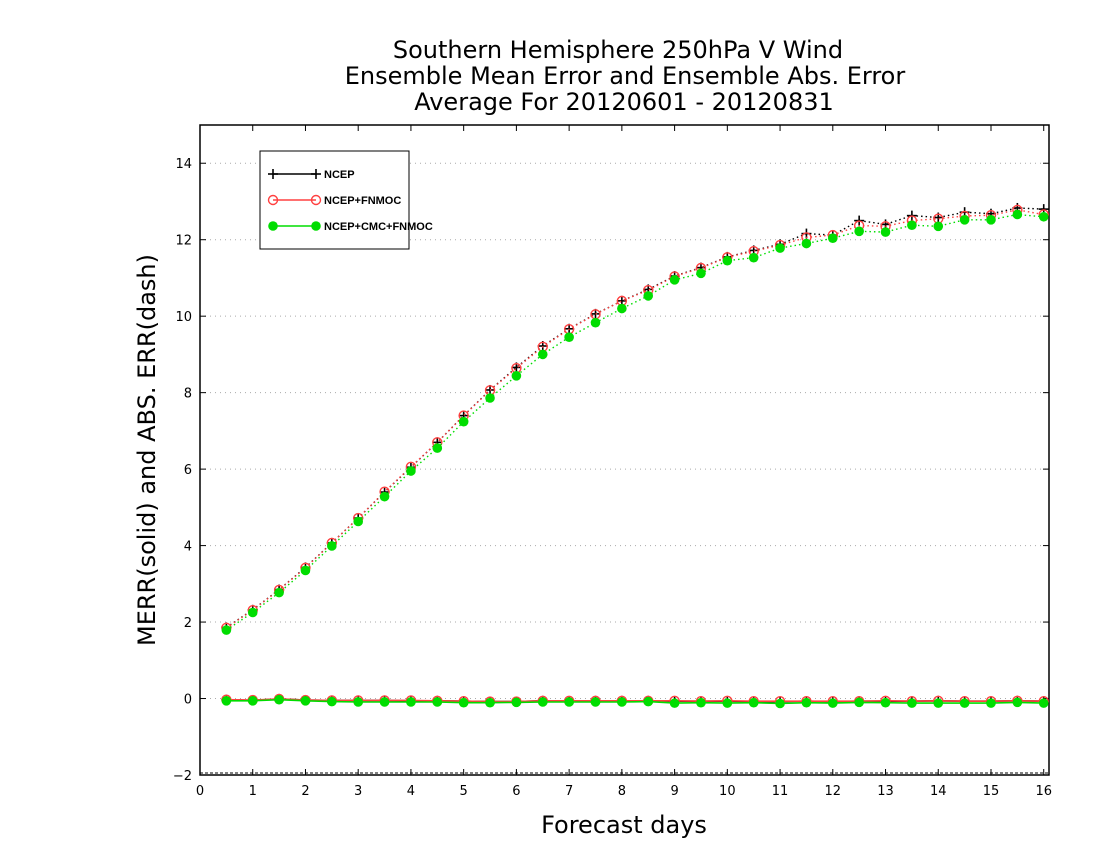 This screenshot has height=850, width=1100. What do you see at coordinates (339, 175) in the screenshot?
I see `legend-label: NCEP` at bounding box center [339, 175].